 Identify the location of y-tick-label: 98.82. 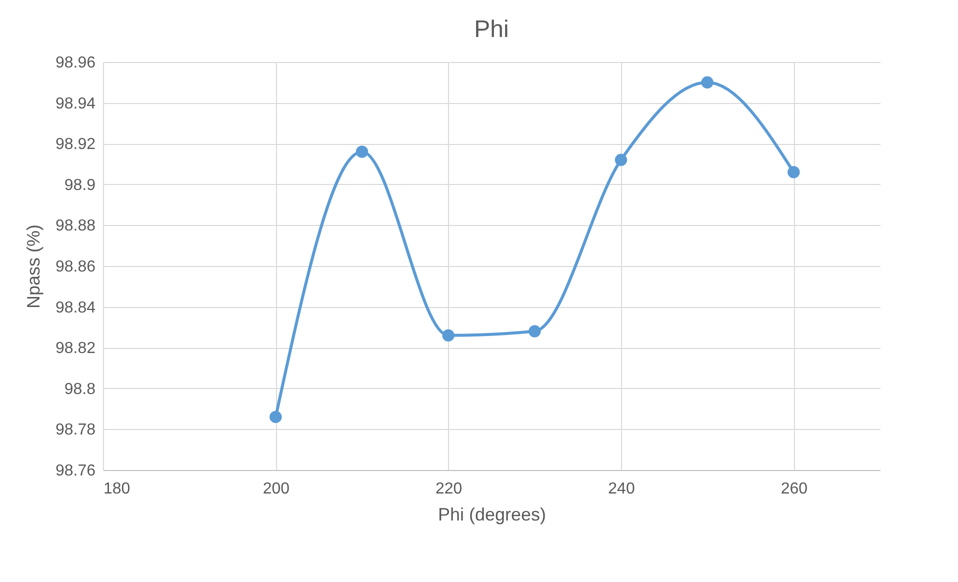
(75, 349).